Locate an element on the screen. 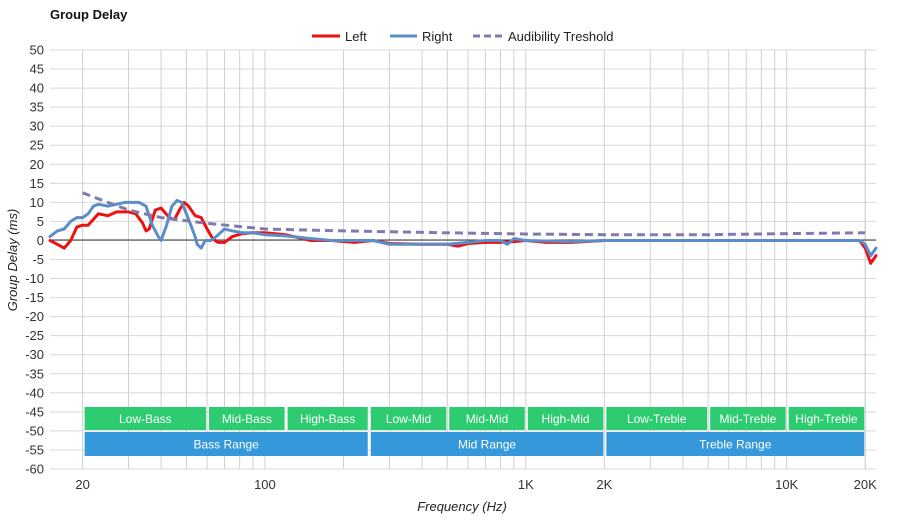 The height and width of the screenshot is (525, 900). y-axis-label: Group Delay (ms) is located at coordinates (12, 260).